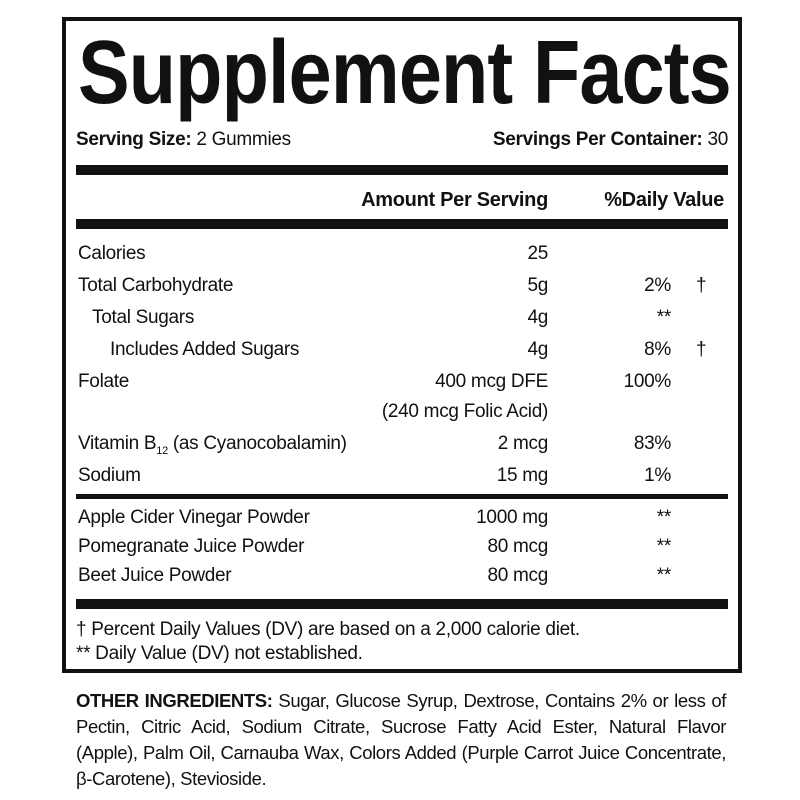  What do you see at coordinates (162, 450) in the screenshot?
I see `nutrient-label-subscript: 12` at bounding box center [162, 450].